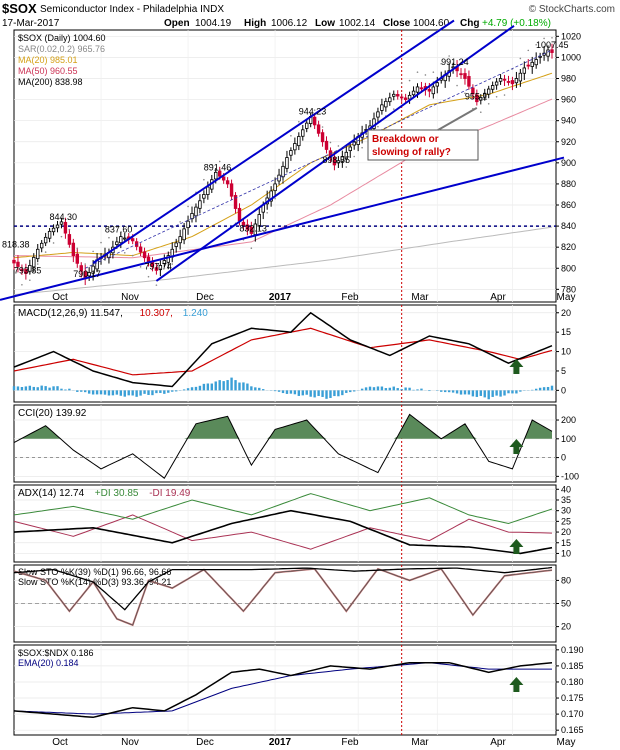  What do you see at coordinates (568, 420) in the screenshot?
I see `y-tick-label: 200` at bounding box center [568, 420].